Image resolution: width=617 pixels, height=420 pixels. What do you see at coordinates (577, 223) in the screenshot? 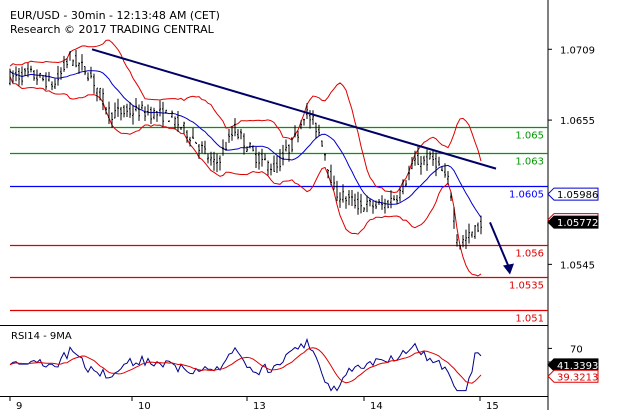
I see `price-badge-label: 1.05772` at bounding box center [577, 223].